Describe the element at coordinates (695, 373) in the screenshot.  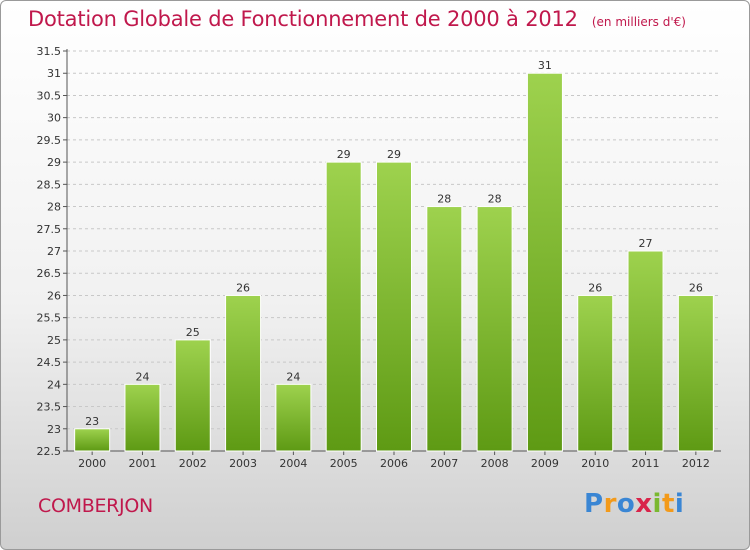
I see `bar-2012` at that location.